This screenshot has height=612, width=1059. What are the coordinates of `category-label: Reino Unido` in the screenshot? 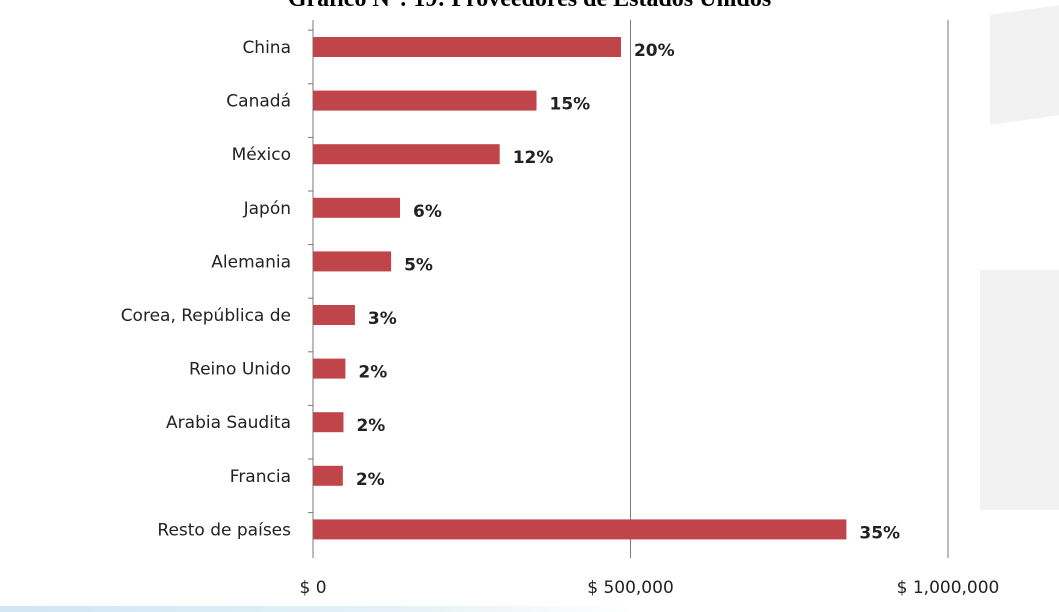 It's located at (240, 370).